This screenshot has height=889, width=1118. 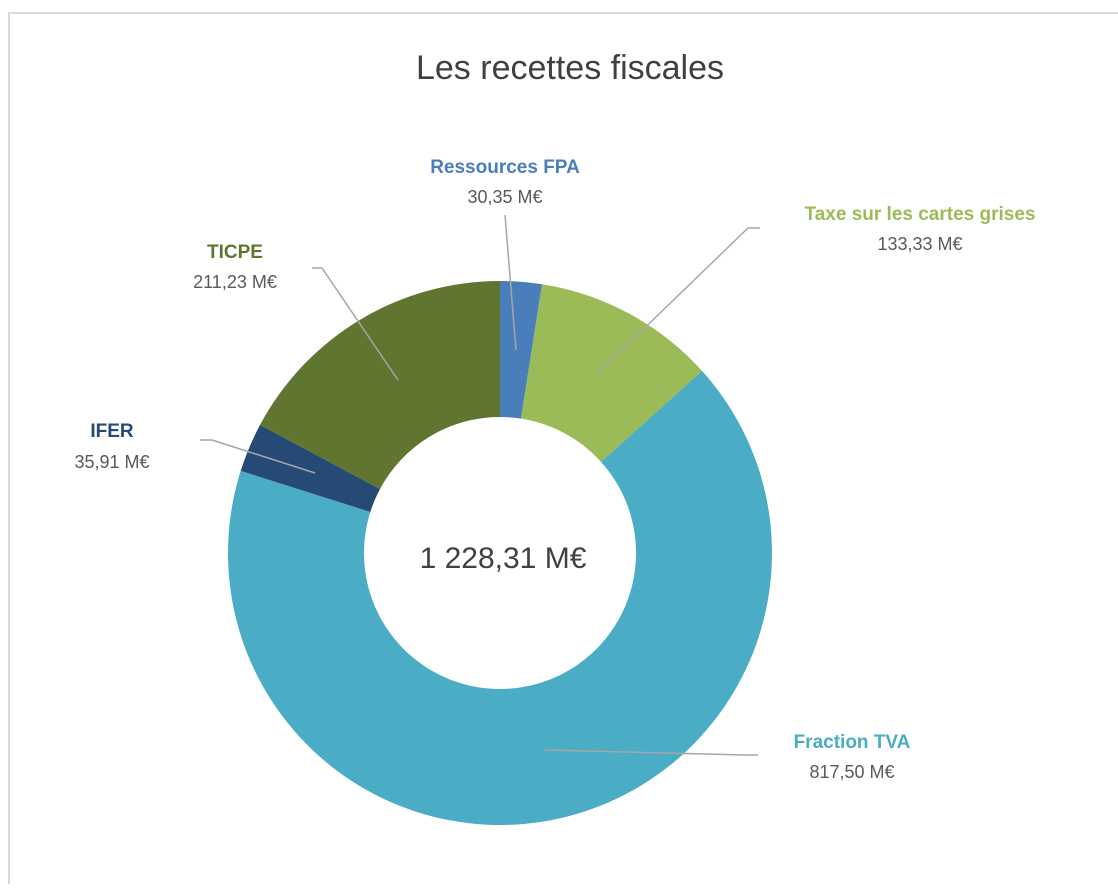 What do you see at coordinates (852, 742) in the screenshot?
I see `segment-name: Fraction TVA` at bounding box center [852, 742].